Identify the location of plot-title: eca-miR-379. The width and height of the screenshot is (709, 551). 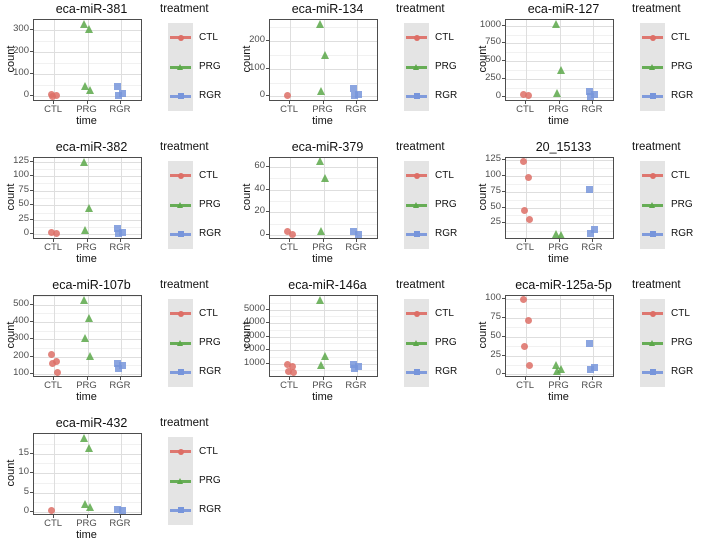
(327, 147).